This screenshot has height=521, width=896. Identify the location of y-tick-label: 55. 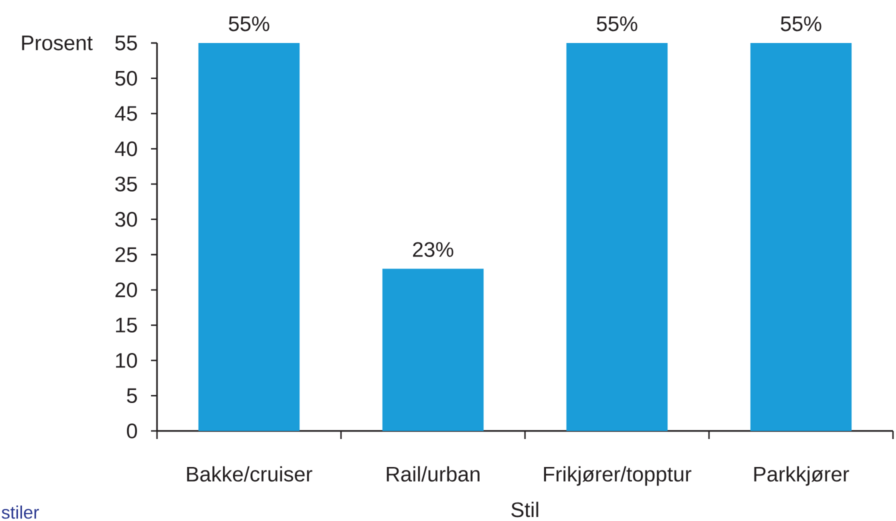
(126, 43).